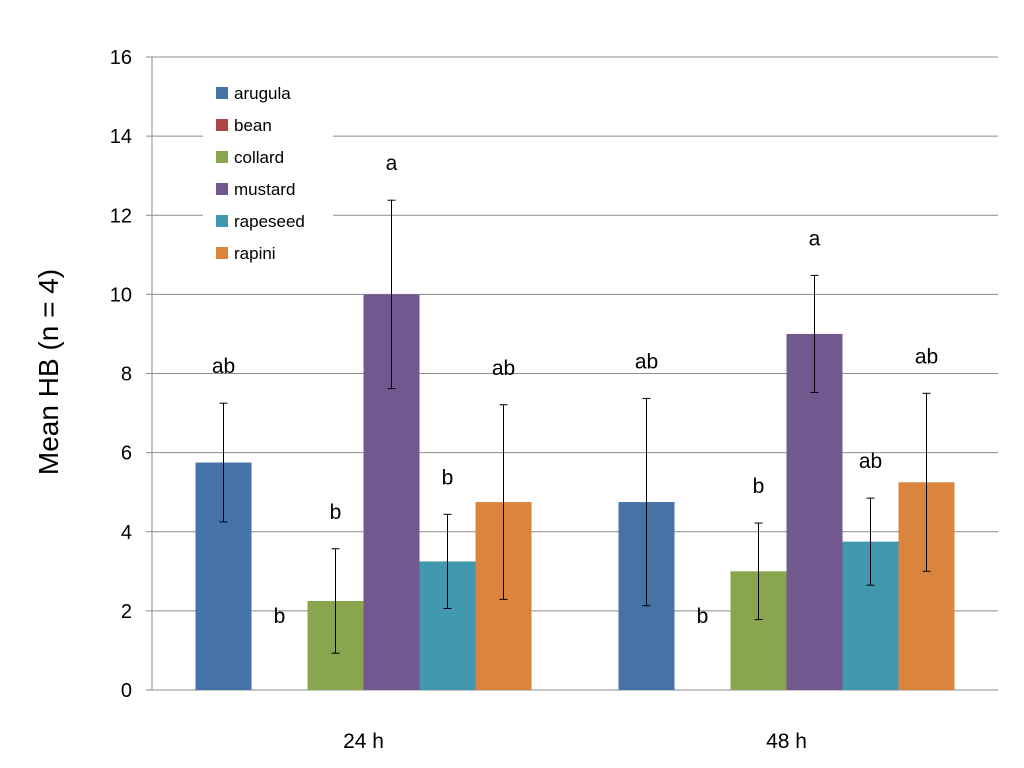 The width and height of the screenshot is (1024, 768). What do you see at coordinates (48, 372) in the screenshot?
I see `y-axis-label: Mean HB (n = 4)` at bounding box center [48, 372].